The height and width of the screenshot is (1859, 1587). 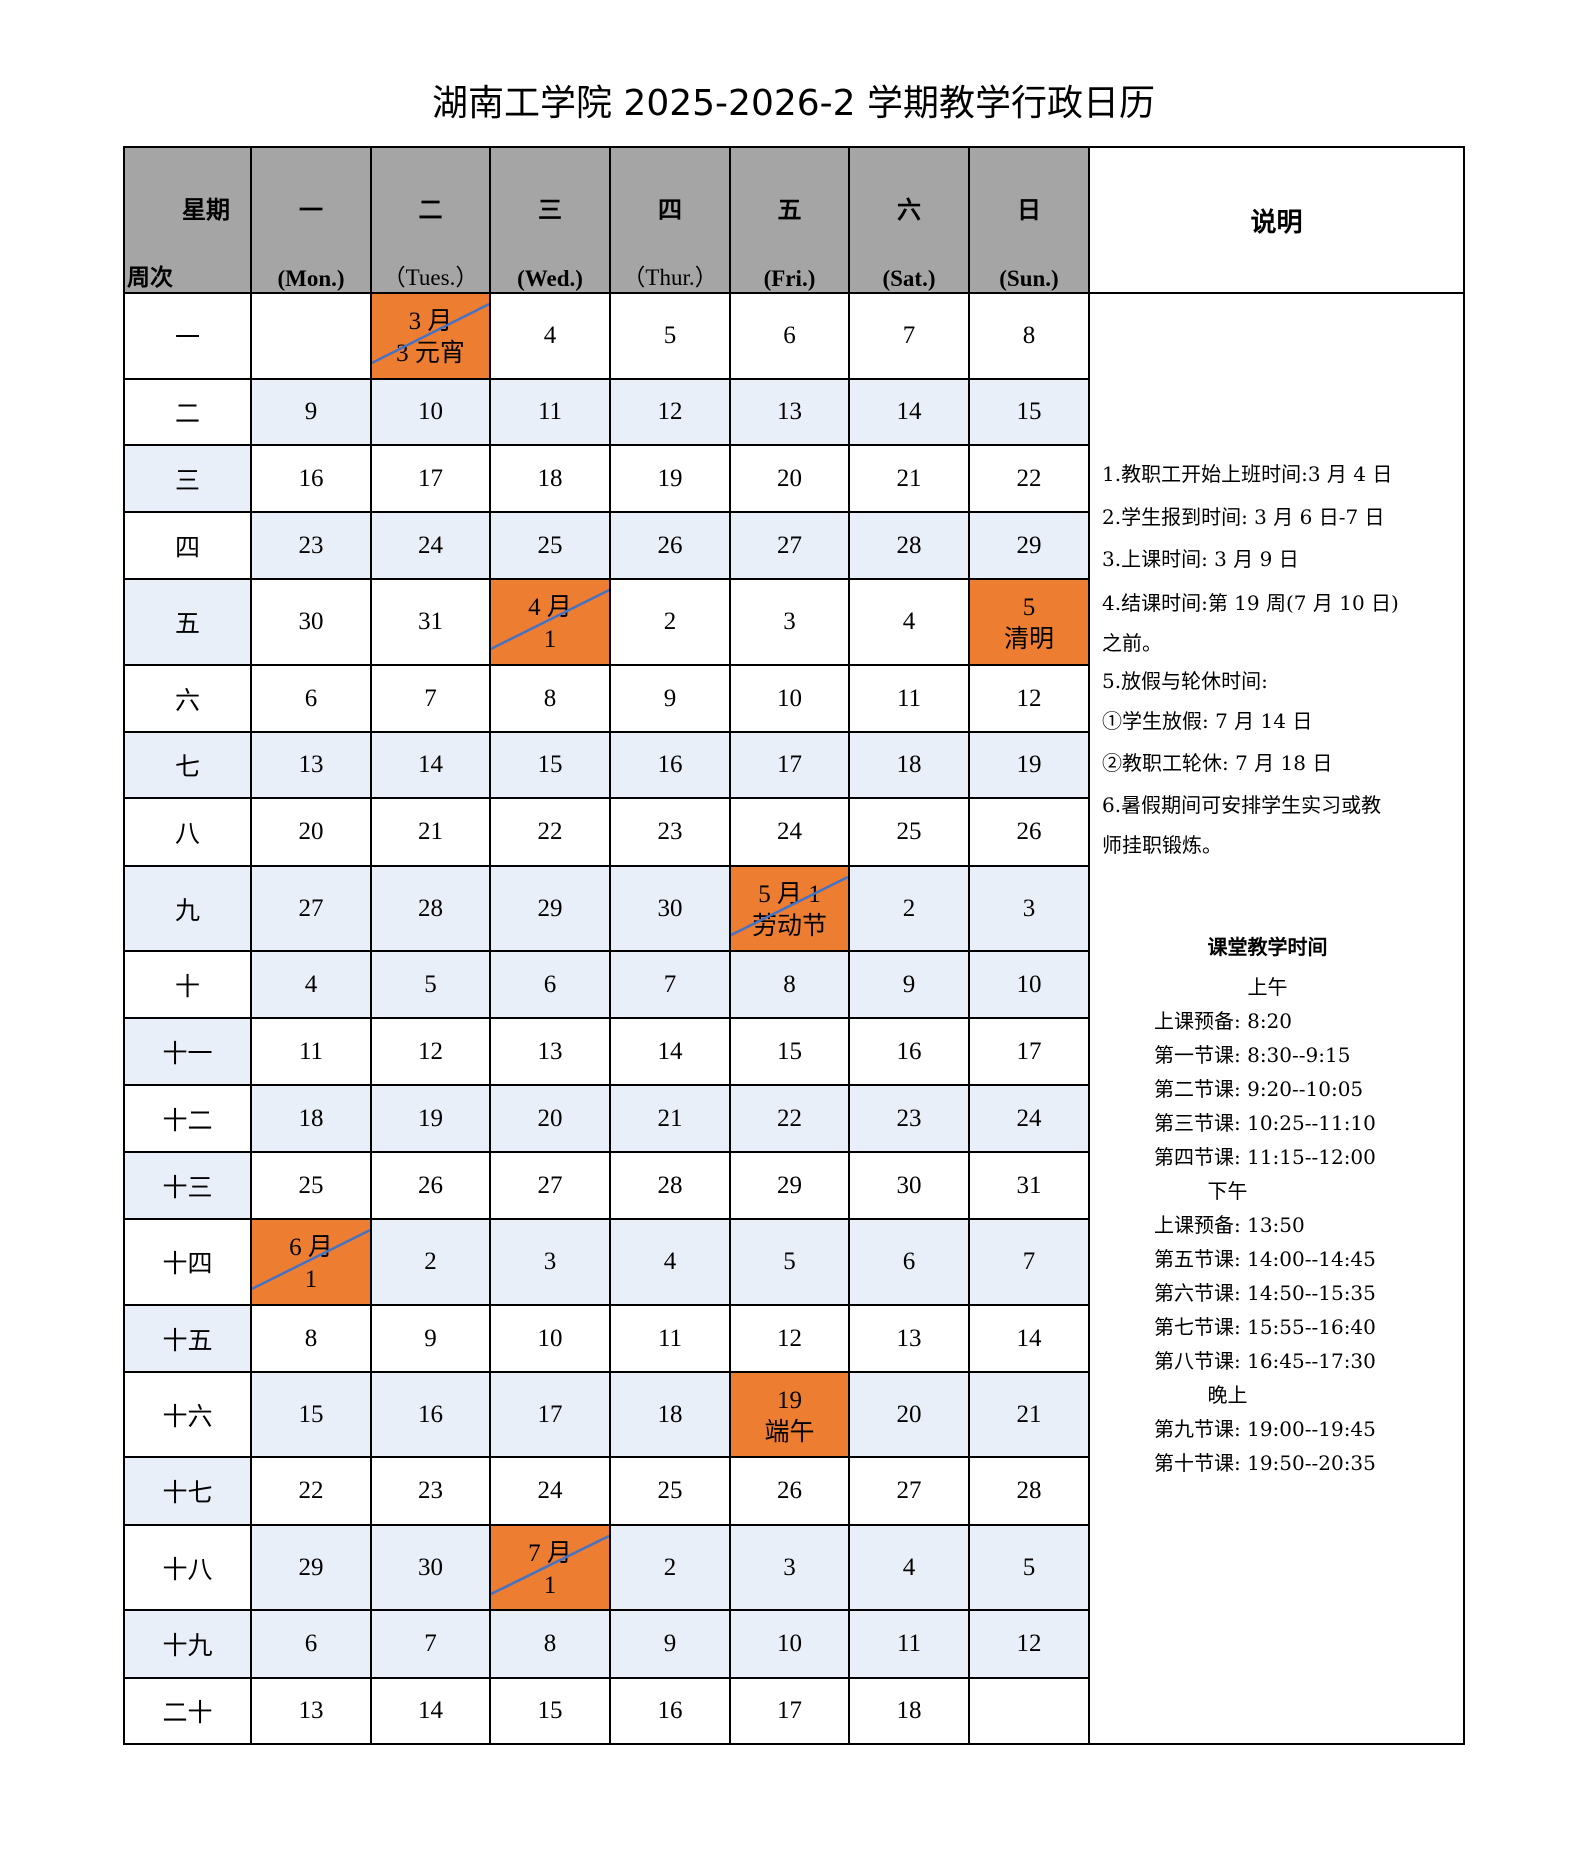 What do you see at coordinates (1247, 474) in the screenshot?
I see `note-line: 1.教职工开始上班时间:3 月 4 日` at bounding box center [1247, 474].